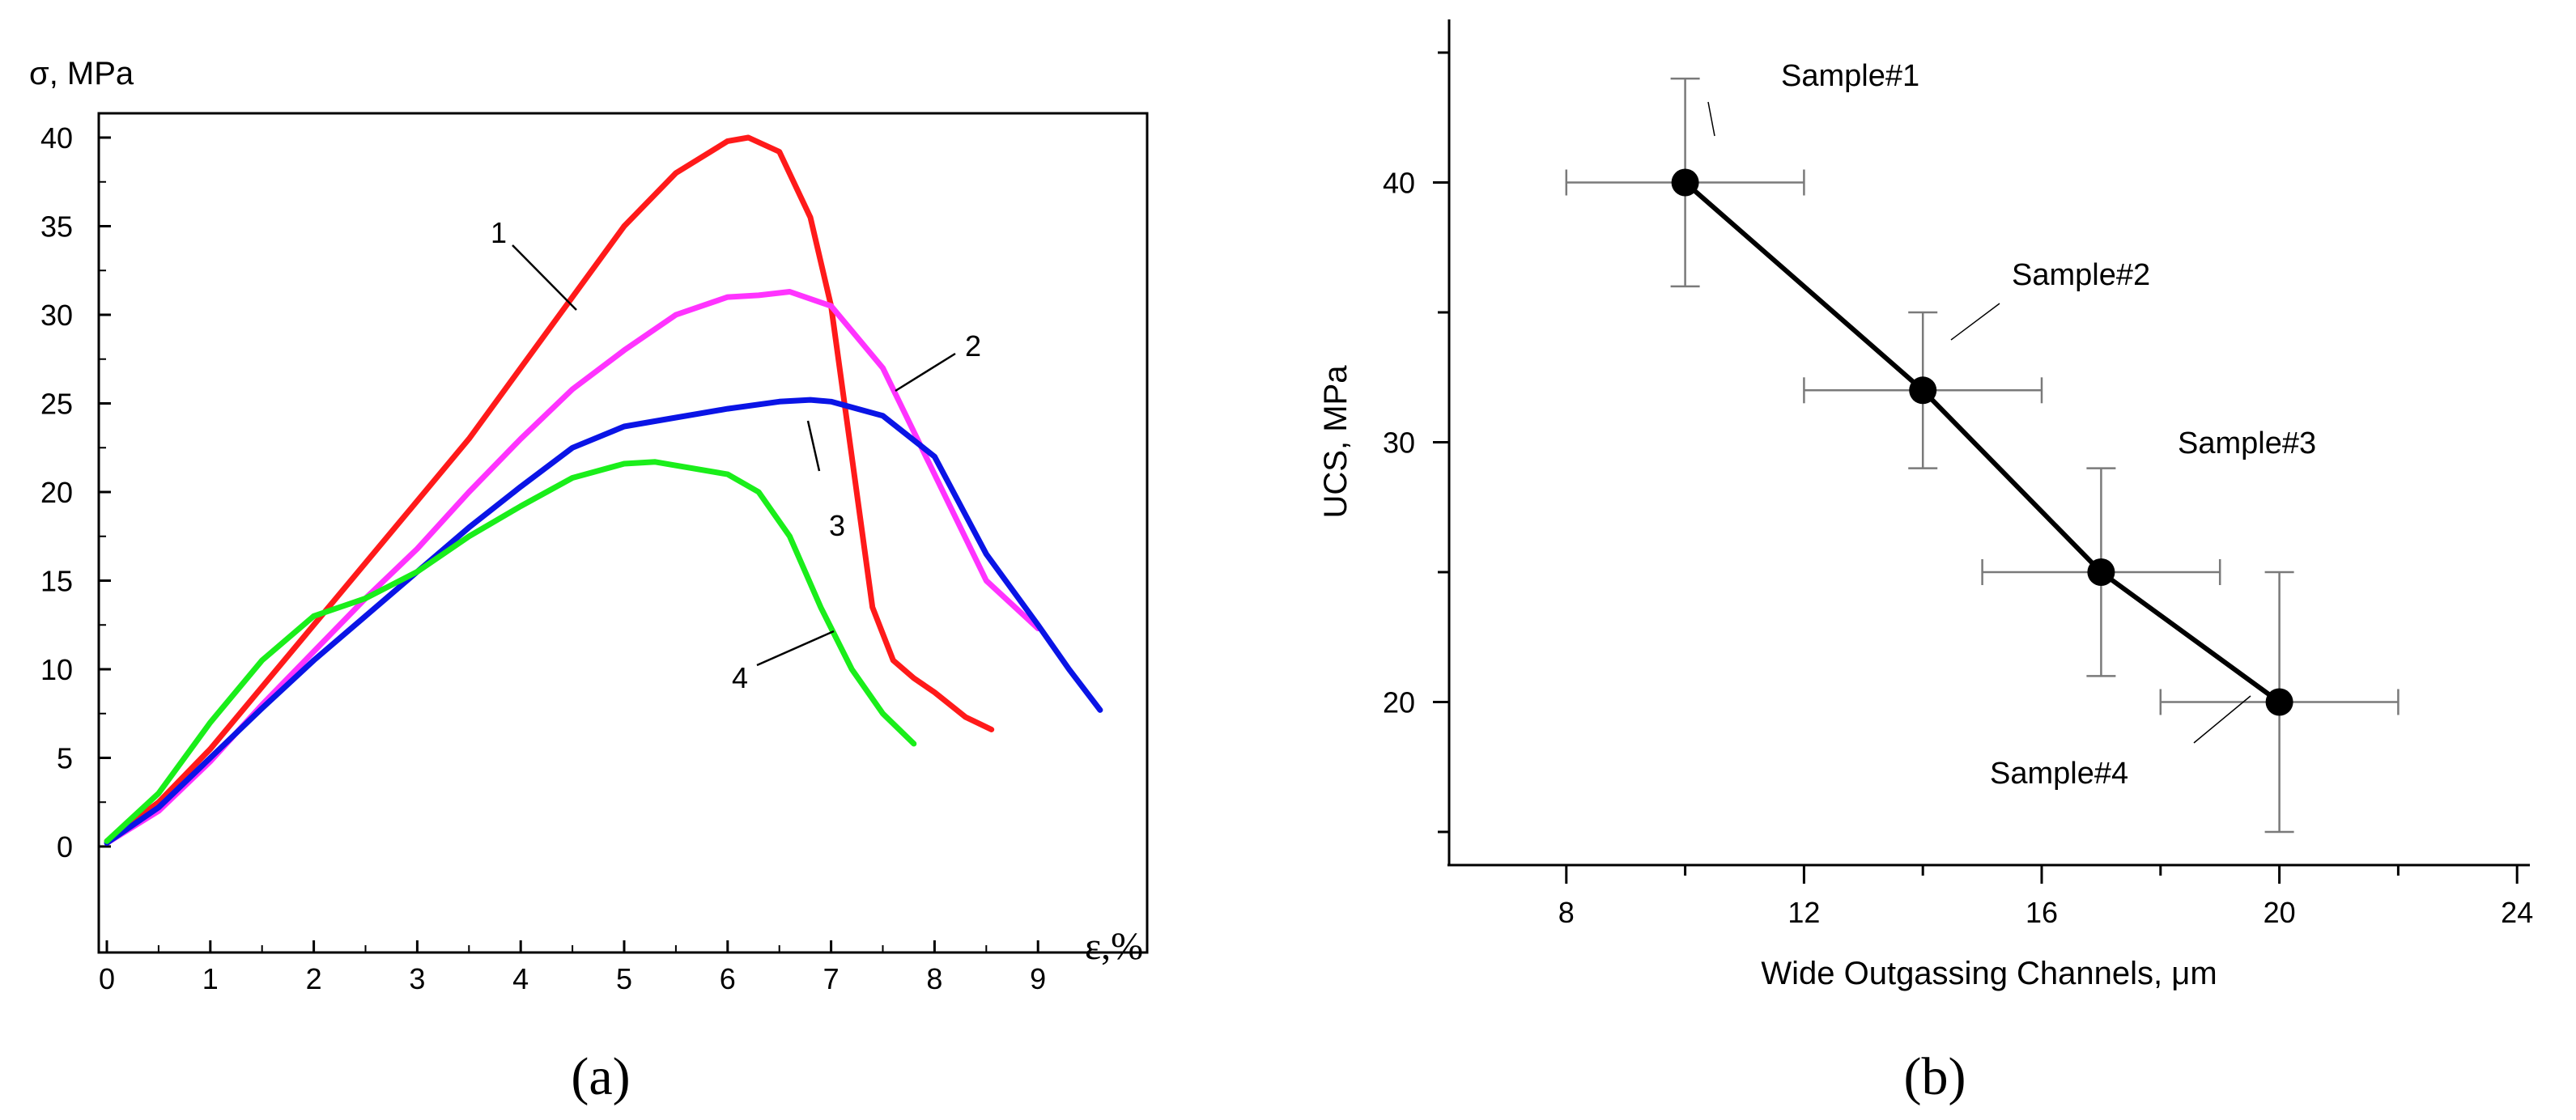  What do you see at coordinates (65, 758) in the screenshot?
I see `panel-a-y-tick-label: 5` at bounding box center [65, 758].